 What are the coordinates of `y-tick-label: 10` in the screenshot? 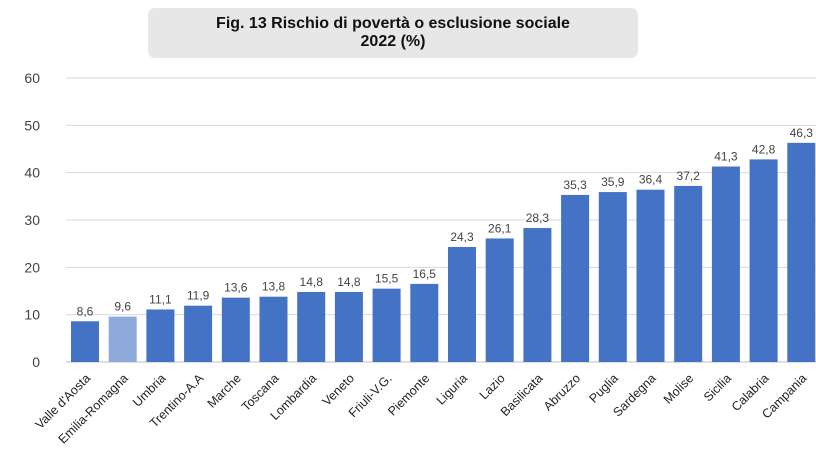 It's located at (32, 315).